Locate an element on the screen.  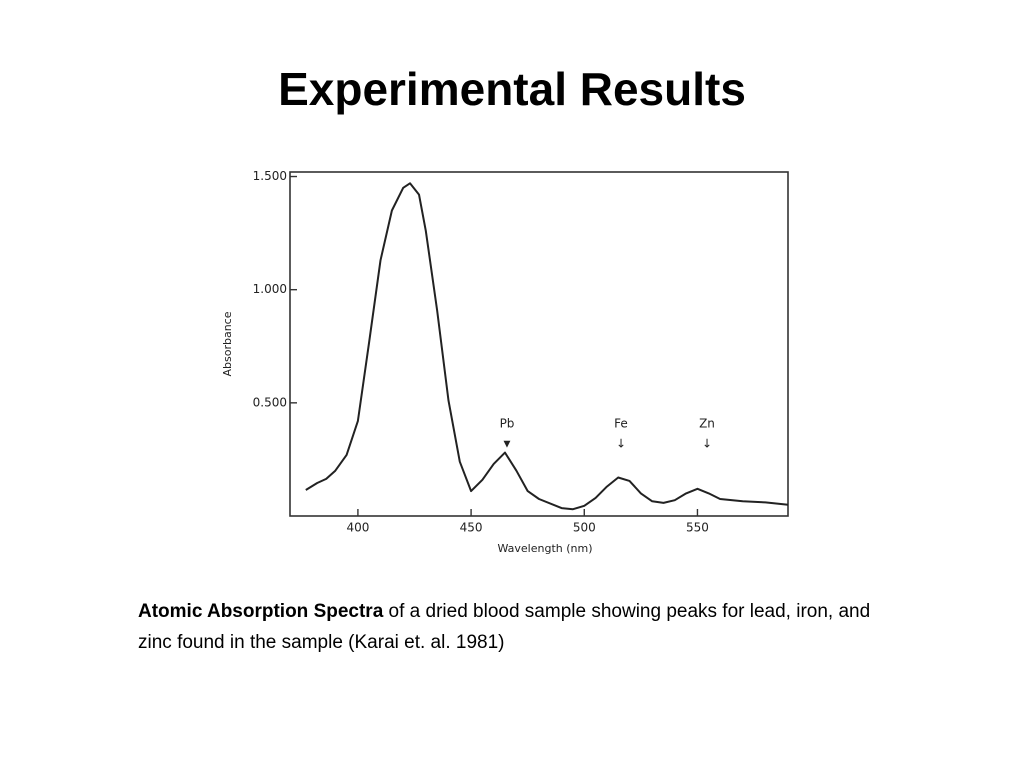
caption-bold: Atomic Absorption Spectra is located at coordinates (261, 611).